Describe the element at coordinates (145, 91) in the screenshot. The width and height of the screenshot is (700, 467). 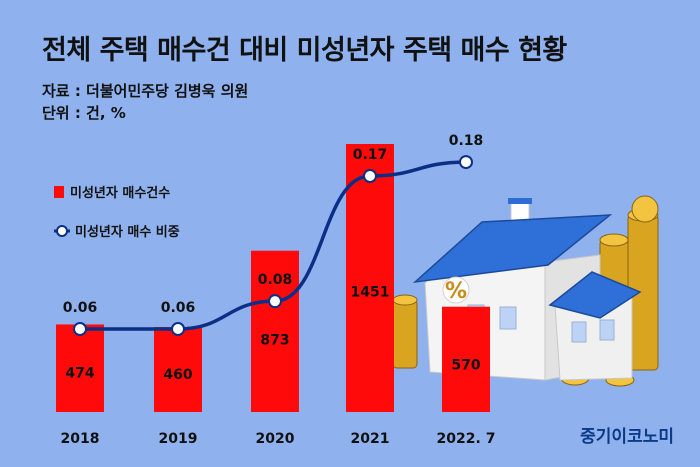
I see `source-note: 자료 : 더불어민주당 김병욱 의원` at that location.